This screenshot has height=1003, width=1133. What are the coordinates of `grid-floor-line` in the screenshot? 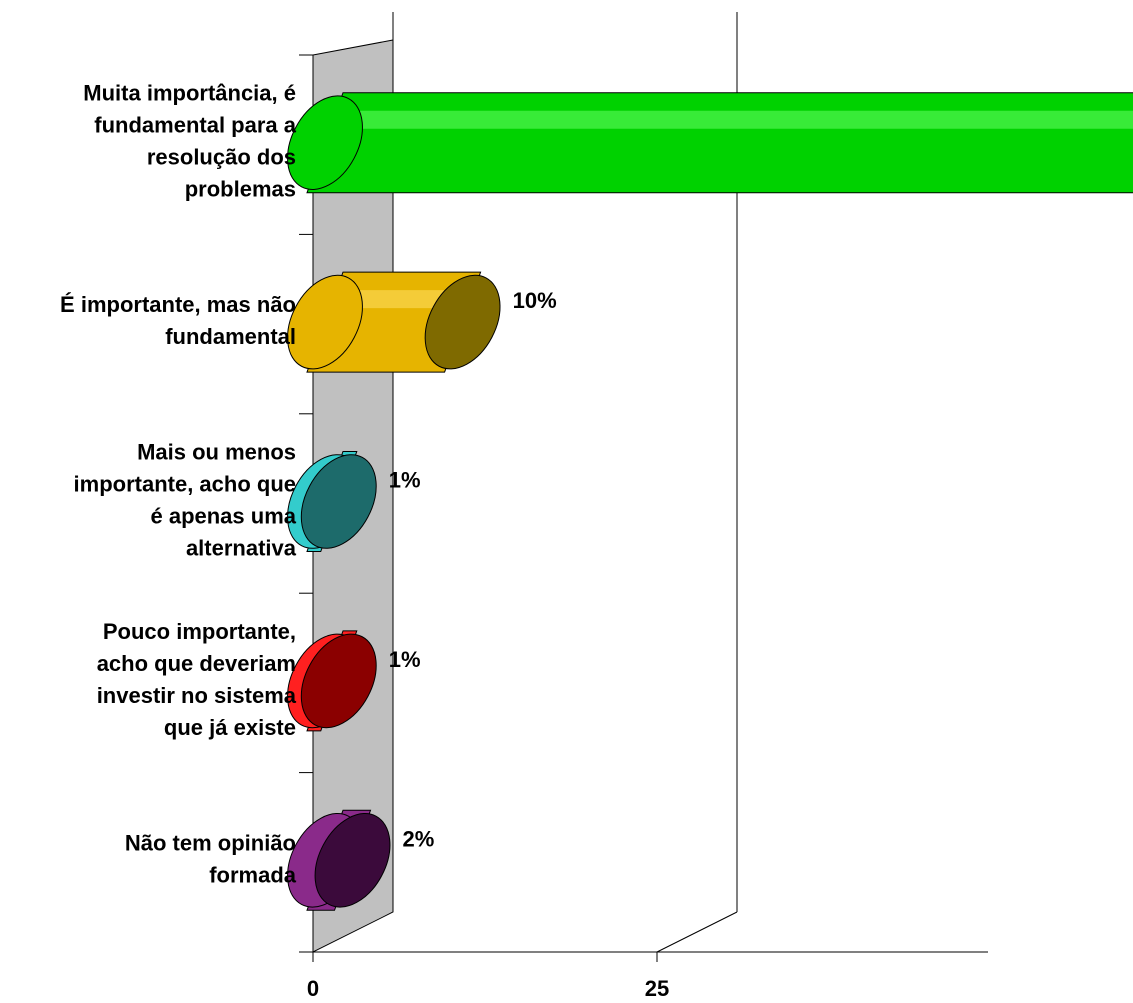 It's located at (697, 932).